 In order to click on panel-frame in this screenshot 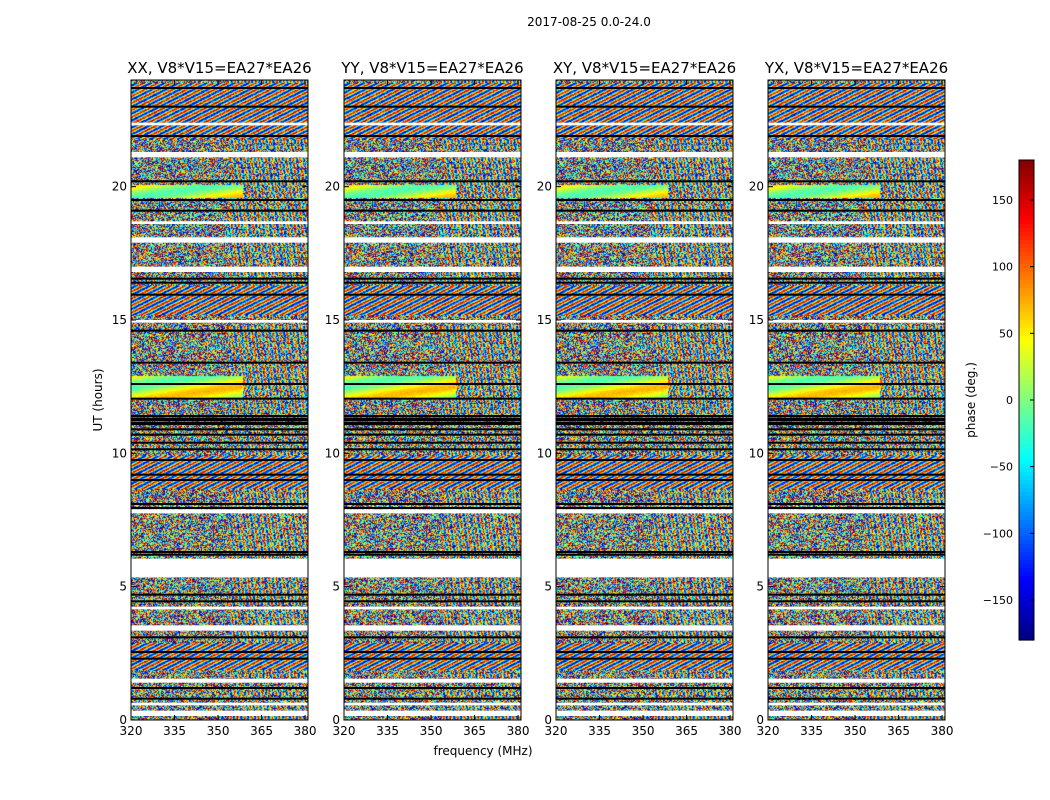, I will do `click(432, 400)`.